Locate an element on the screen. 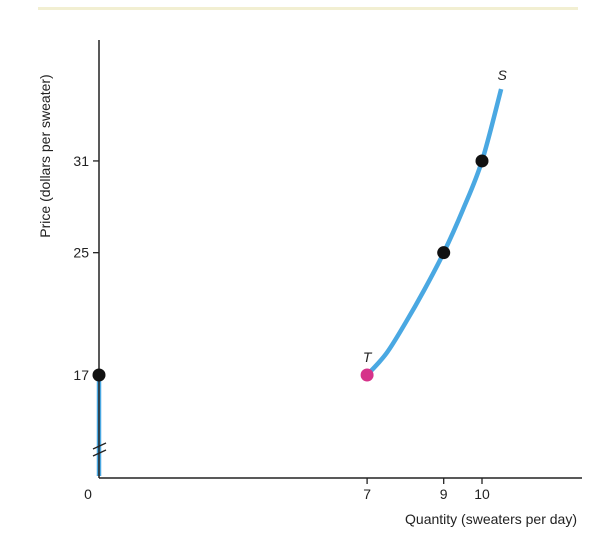 Image resolution: width=604 pixels, height=542 pixels. y-tick-label: 17 is located at coordinates (81, 375).